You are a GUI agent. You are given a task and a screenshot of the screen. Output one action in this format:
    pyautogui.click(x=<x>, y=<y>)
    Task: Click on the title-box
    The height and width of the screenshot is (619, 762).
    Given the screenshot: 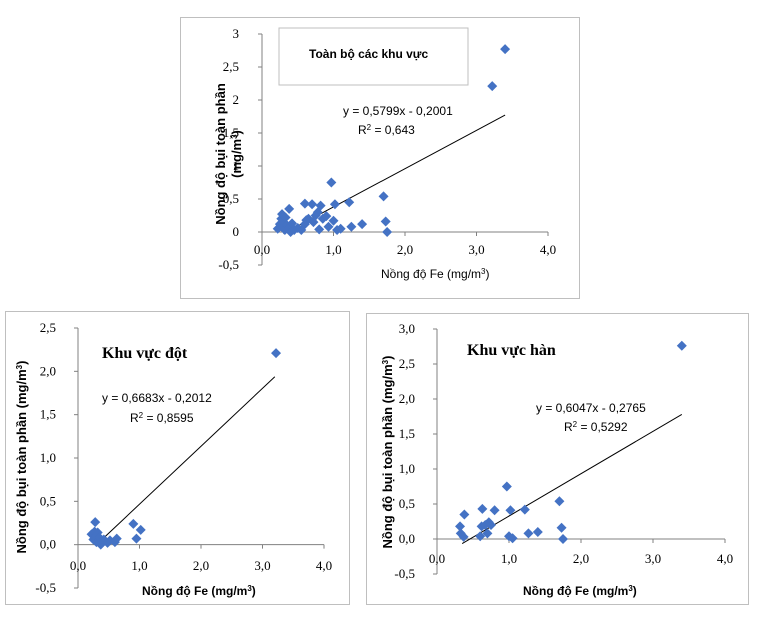 What is the action you would take?
    pyautogui.click(x=373, y=56)
    